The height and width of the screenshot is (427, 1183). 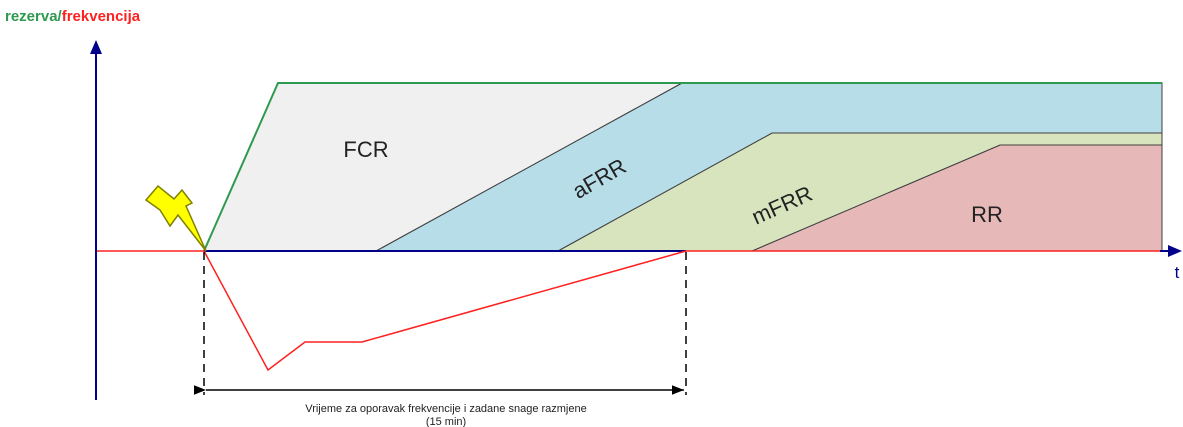 What do you see at coordinates (31, 16) in the screenshot?
I see `title-reserve: rezerva` at bounding box center [31, 16].